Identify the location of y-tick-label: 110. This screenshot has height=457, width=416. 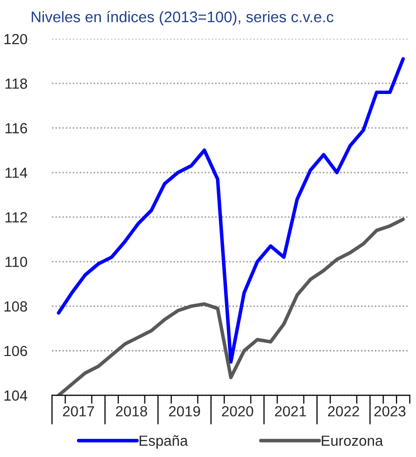
(17, 262).